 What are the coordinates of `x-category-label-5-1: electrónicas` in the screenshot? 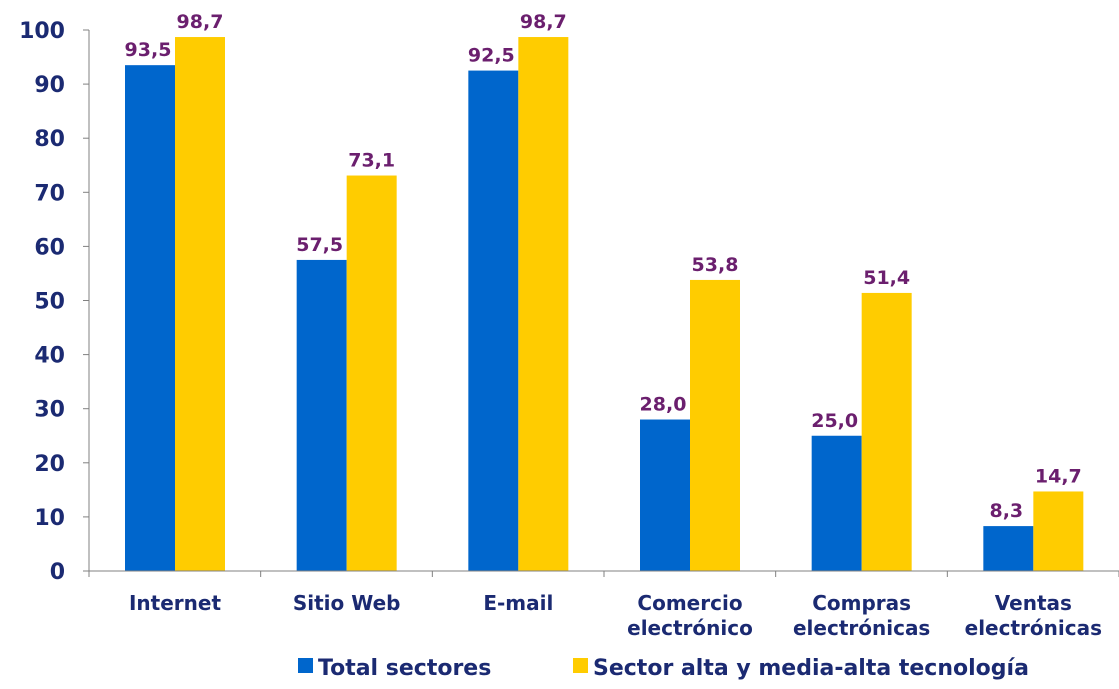 It's located at (1033, 628).